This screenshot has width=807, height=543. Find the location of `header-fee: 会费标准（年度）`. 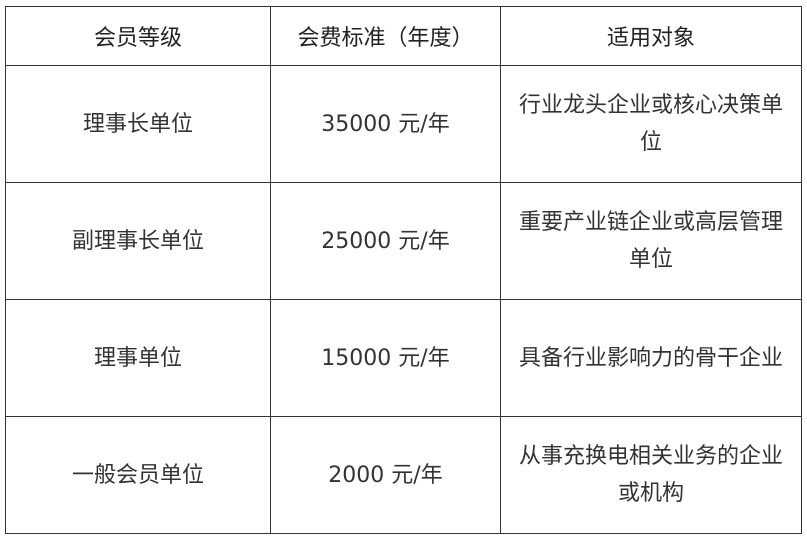

header-fee: 会费标准（年度） is located at coordinates (385, 36).